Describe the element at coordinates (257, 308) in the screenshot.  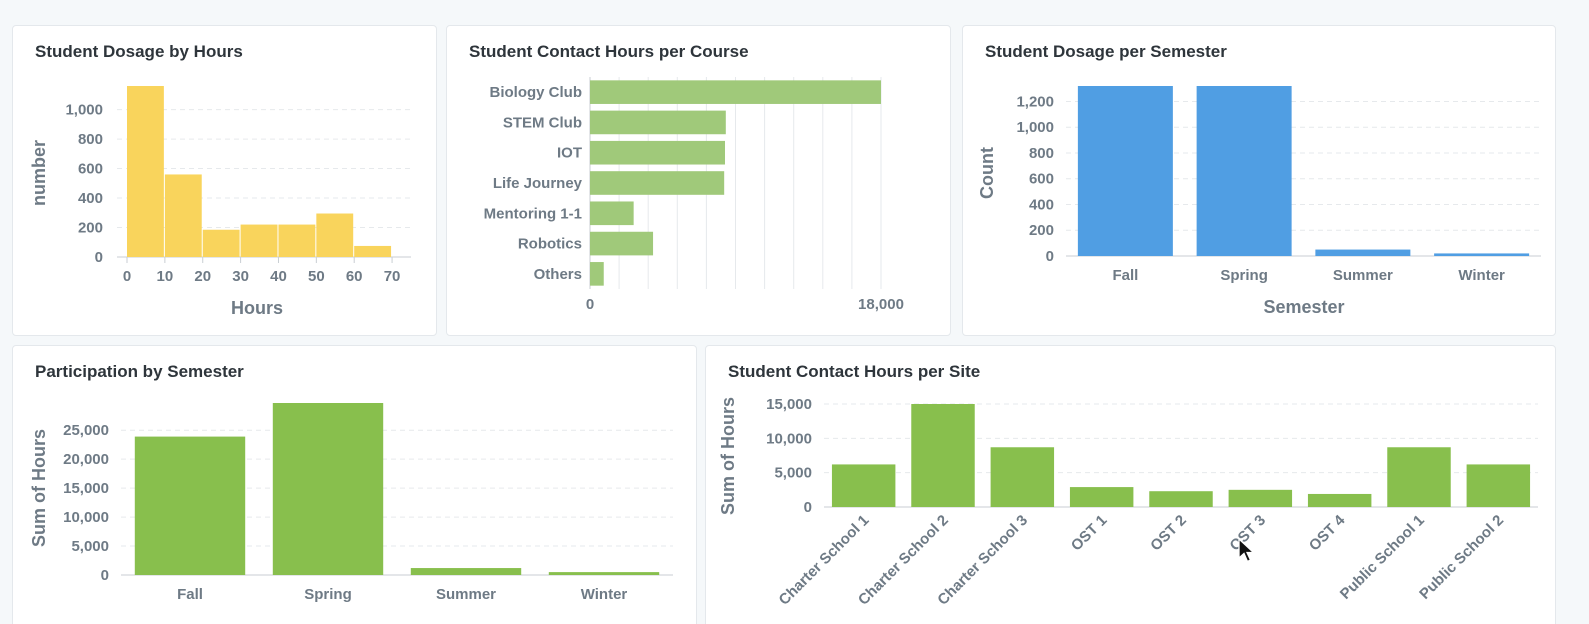
I see `x-axis-title: Hours` at that location.